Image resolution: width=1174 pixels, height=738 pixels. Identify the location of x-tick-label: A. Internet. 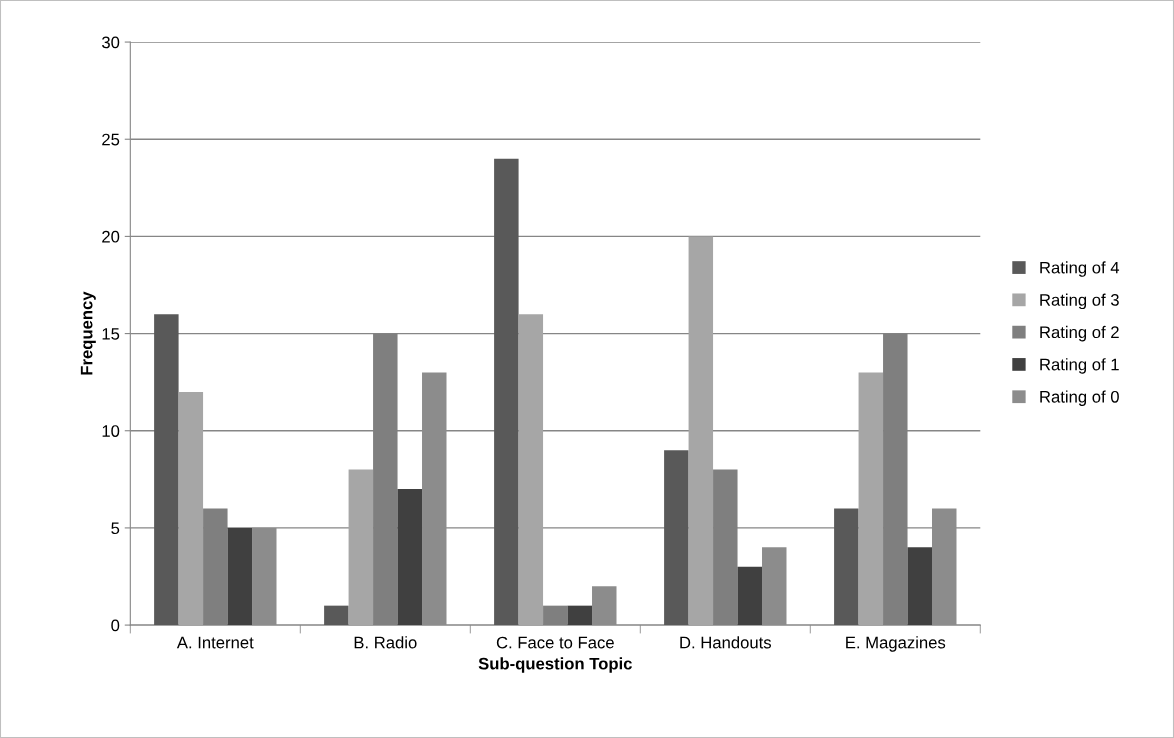
(215, 642).